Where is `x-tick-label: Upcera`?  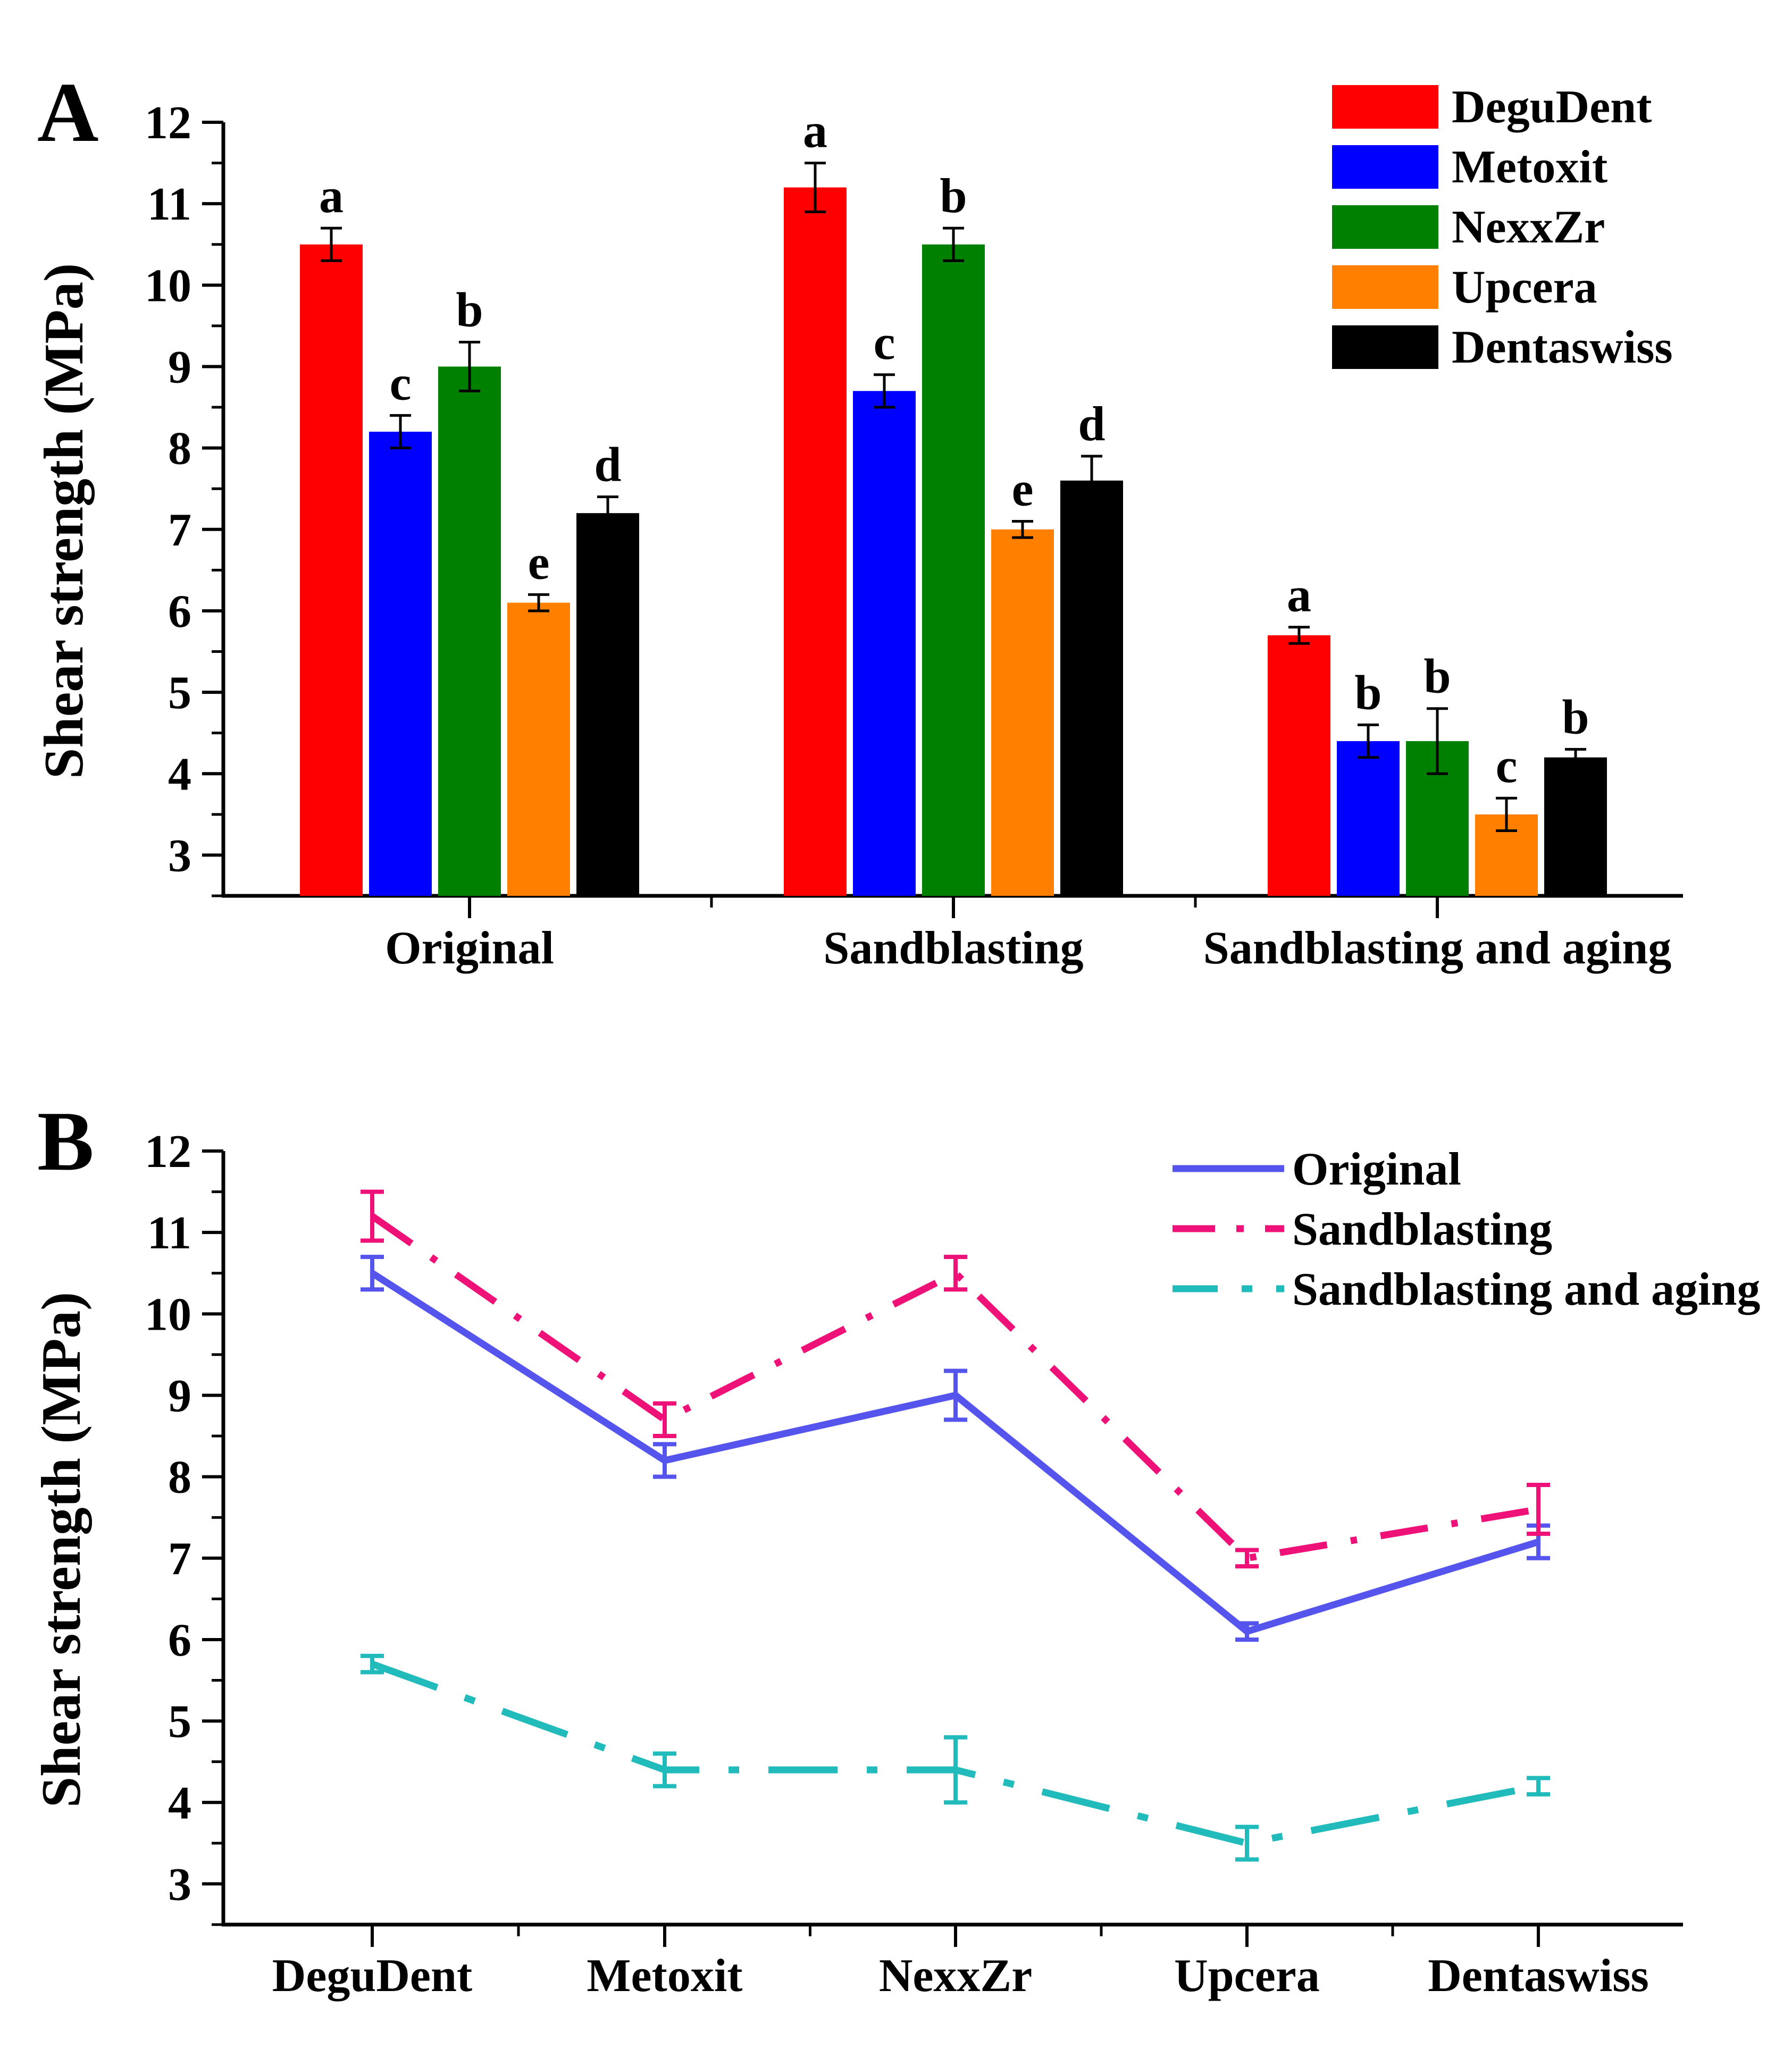
x-tick-label: Upcera is located at coordinates (1247, 1976).